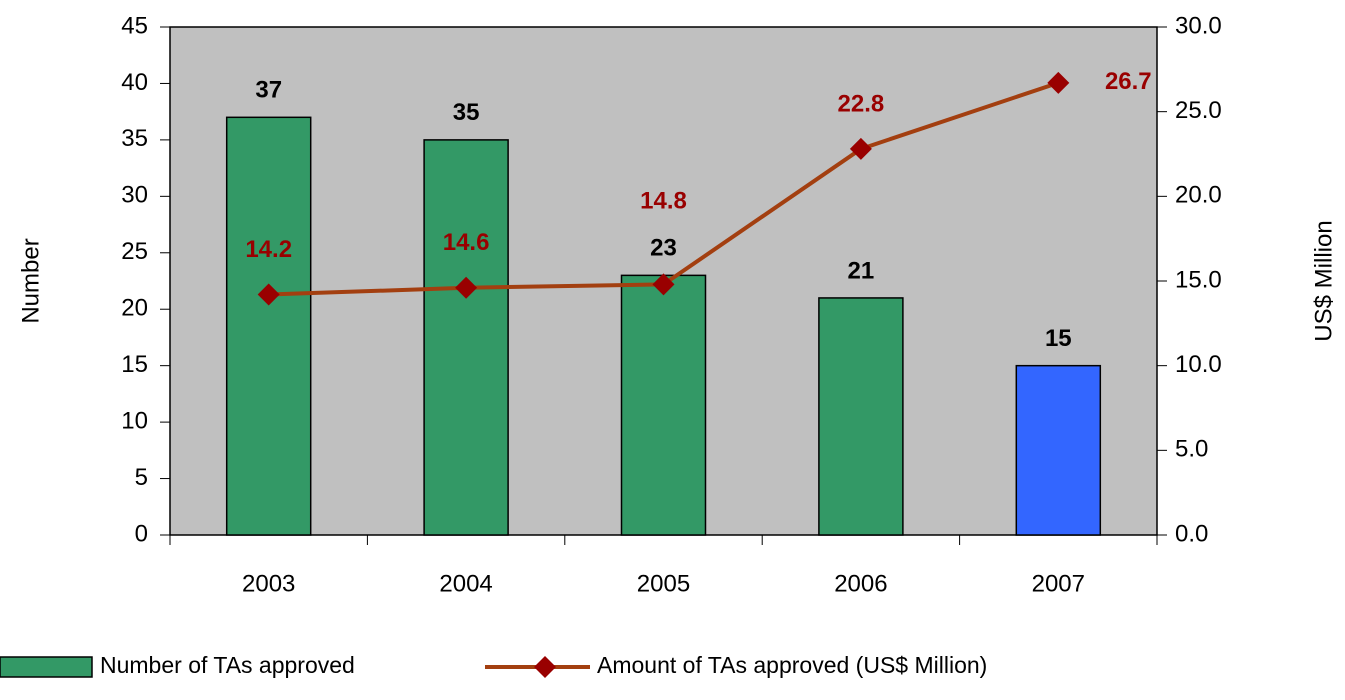 Image resolution: width=1345 pixels, height=700 pixels. I want to click on y2-tick-label: 0.0, so click(1191, 533).